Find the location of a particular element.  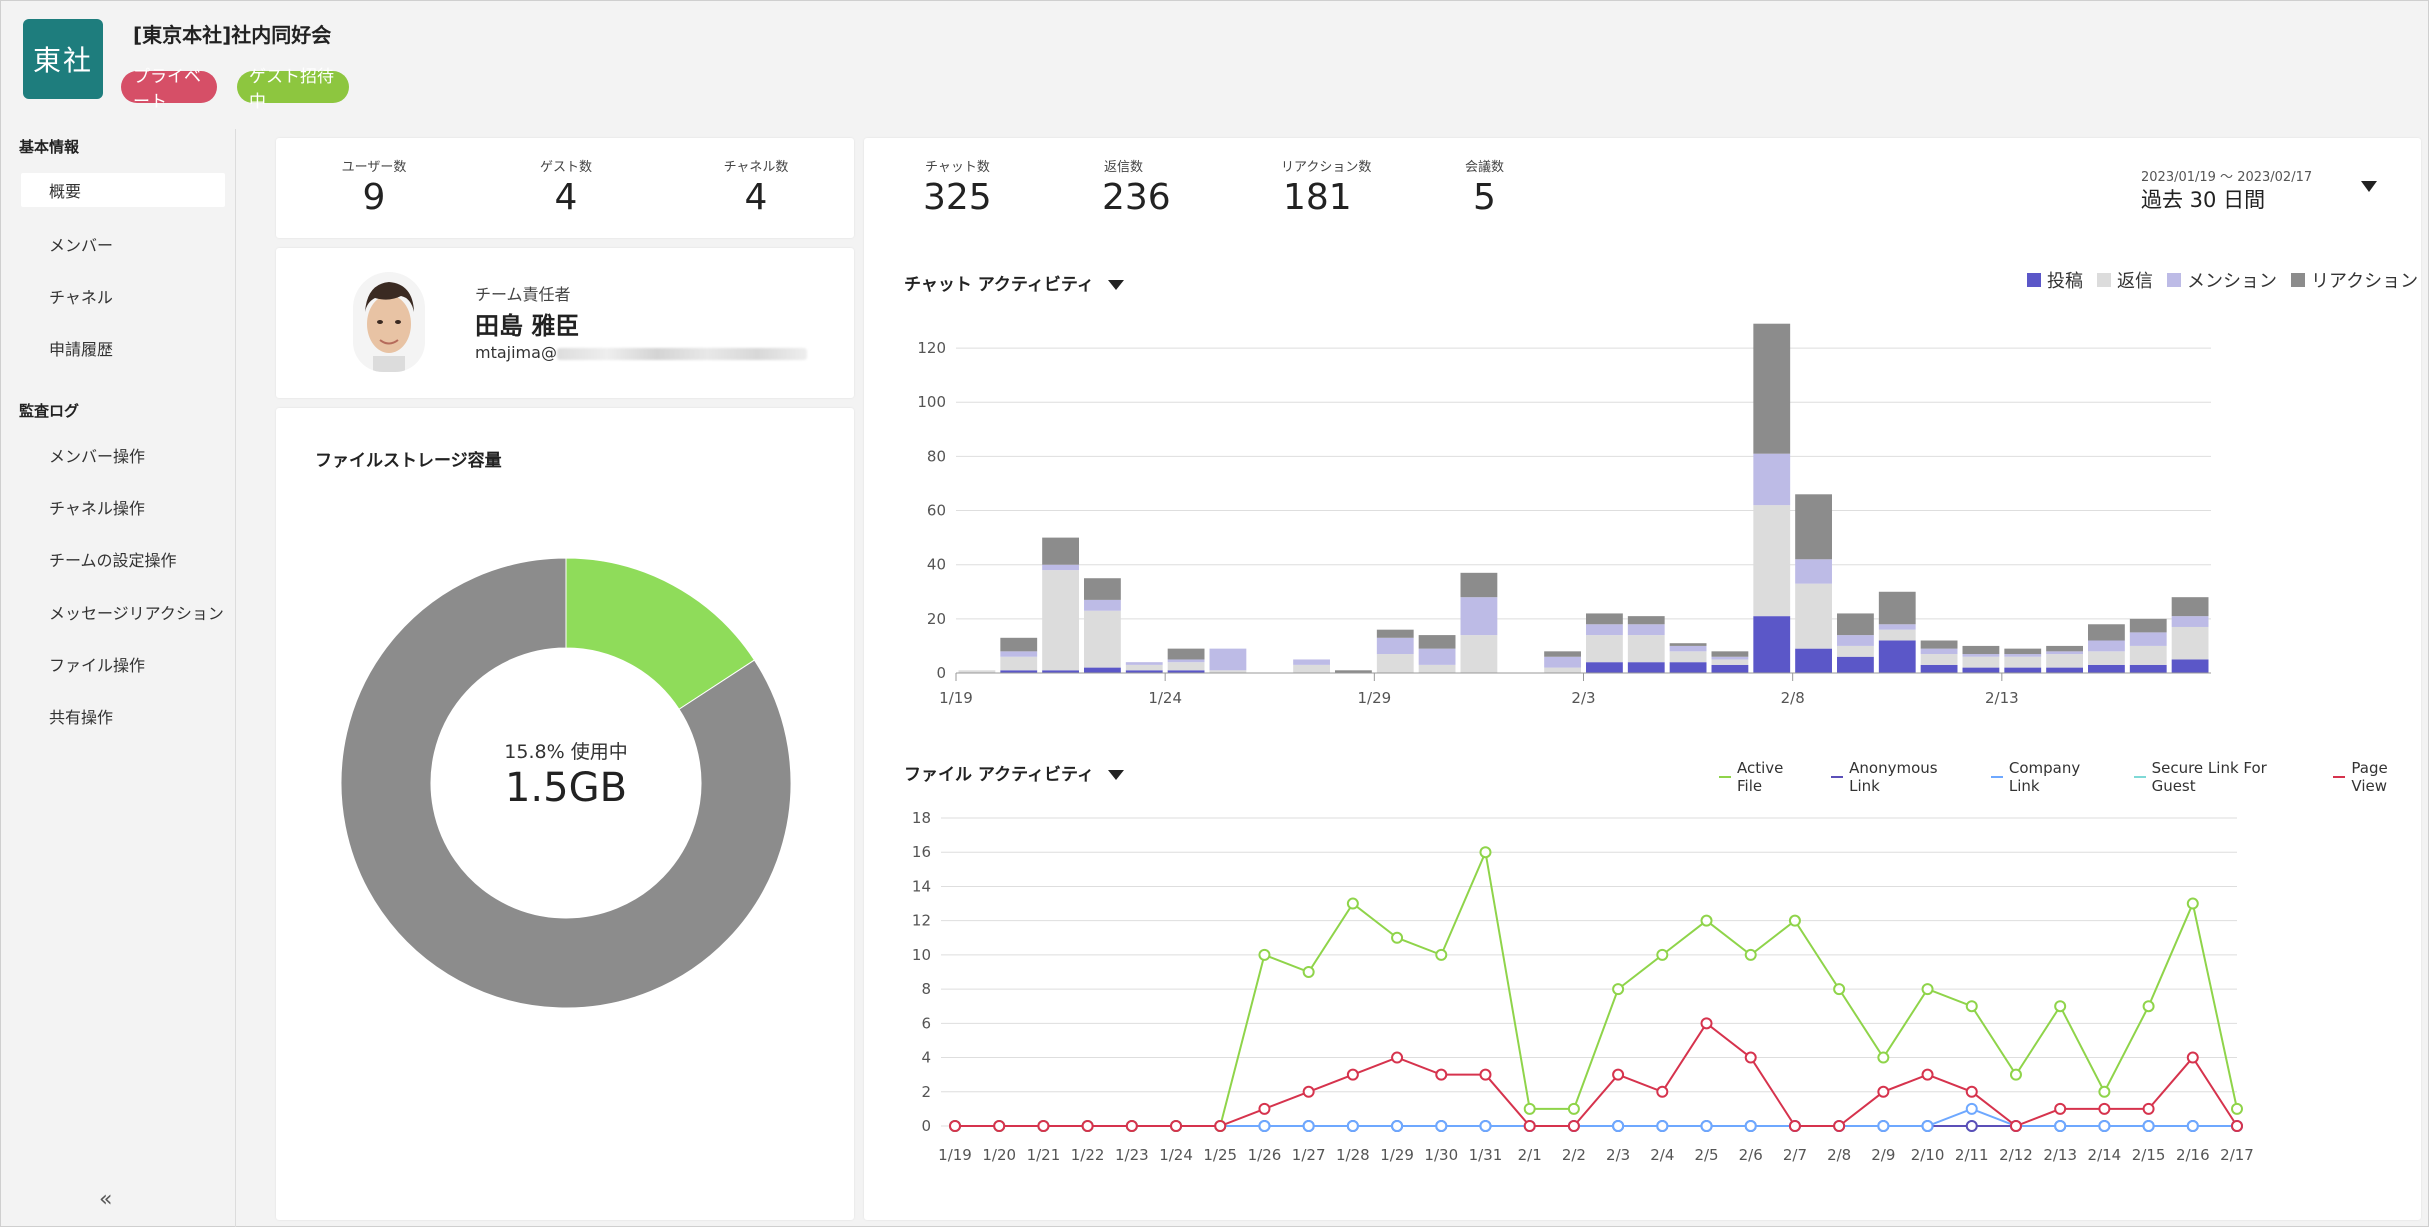

x-tick-label: 2/3 is located at coordinates (1583, 698).